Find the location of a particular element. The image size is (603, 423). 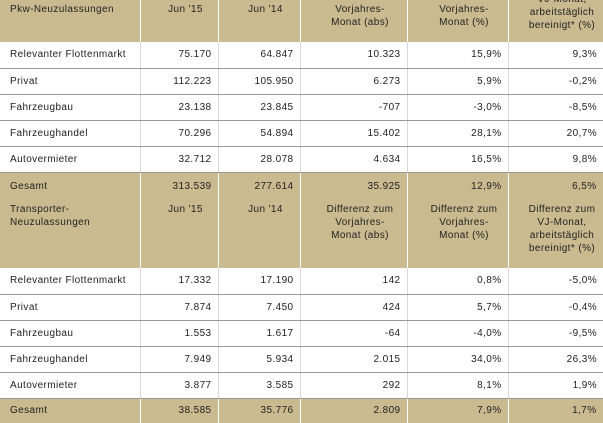

cell: -5,0% is located at coordinates (555, 281).